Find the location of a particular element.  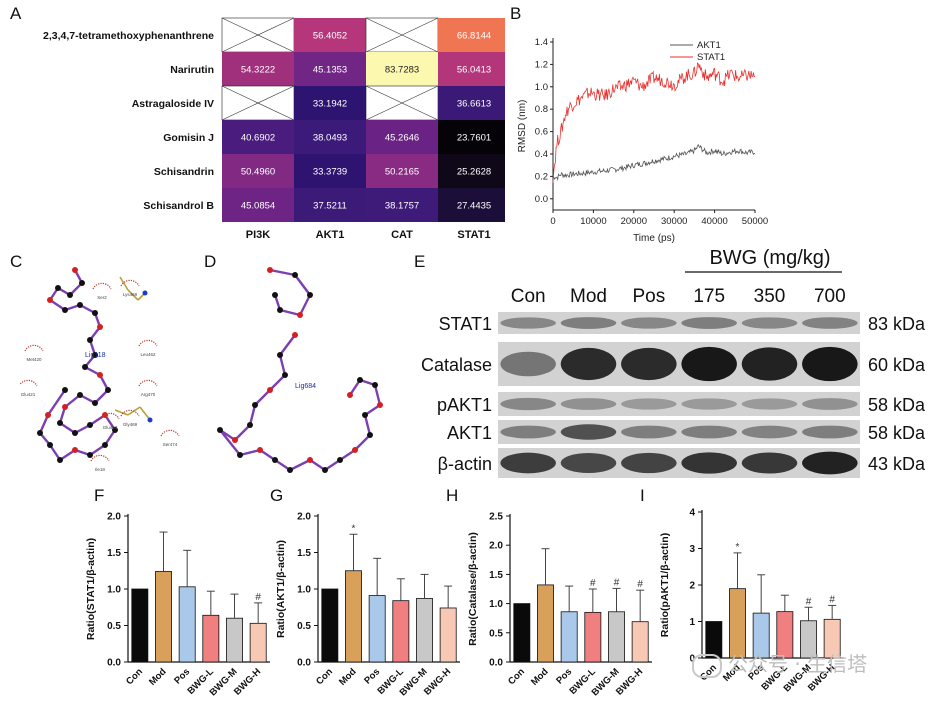

y-tick-label: 0.4 is located at coordinates (541, 154).